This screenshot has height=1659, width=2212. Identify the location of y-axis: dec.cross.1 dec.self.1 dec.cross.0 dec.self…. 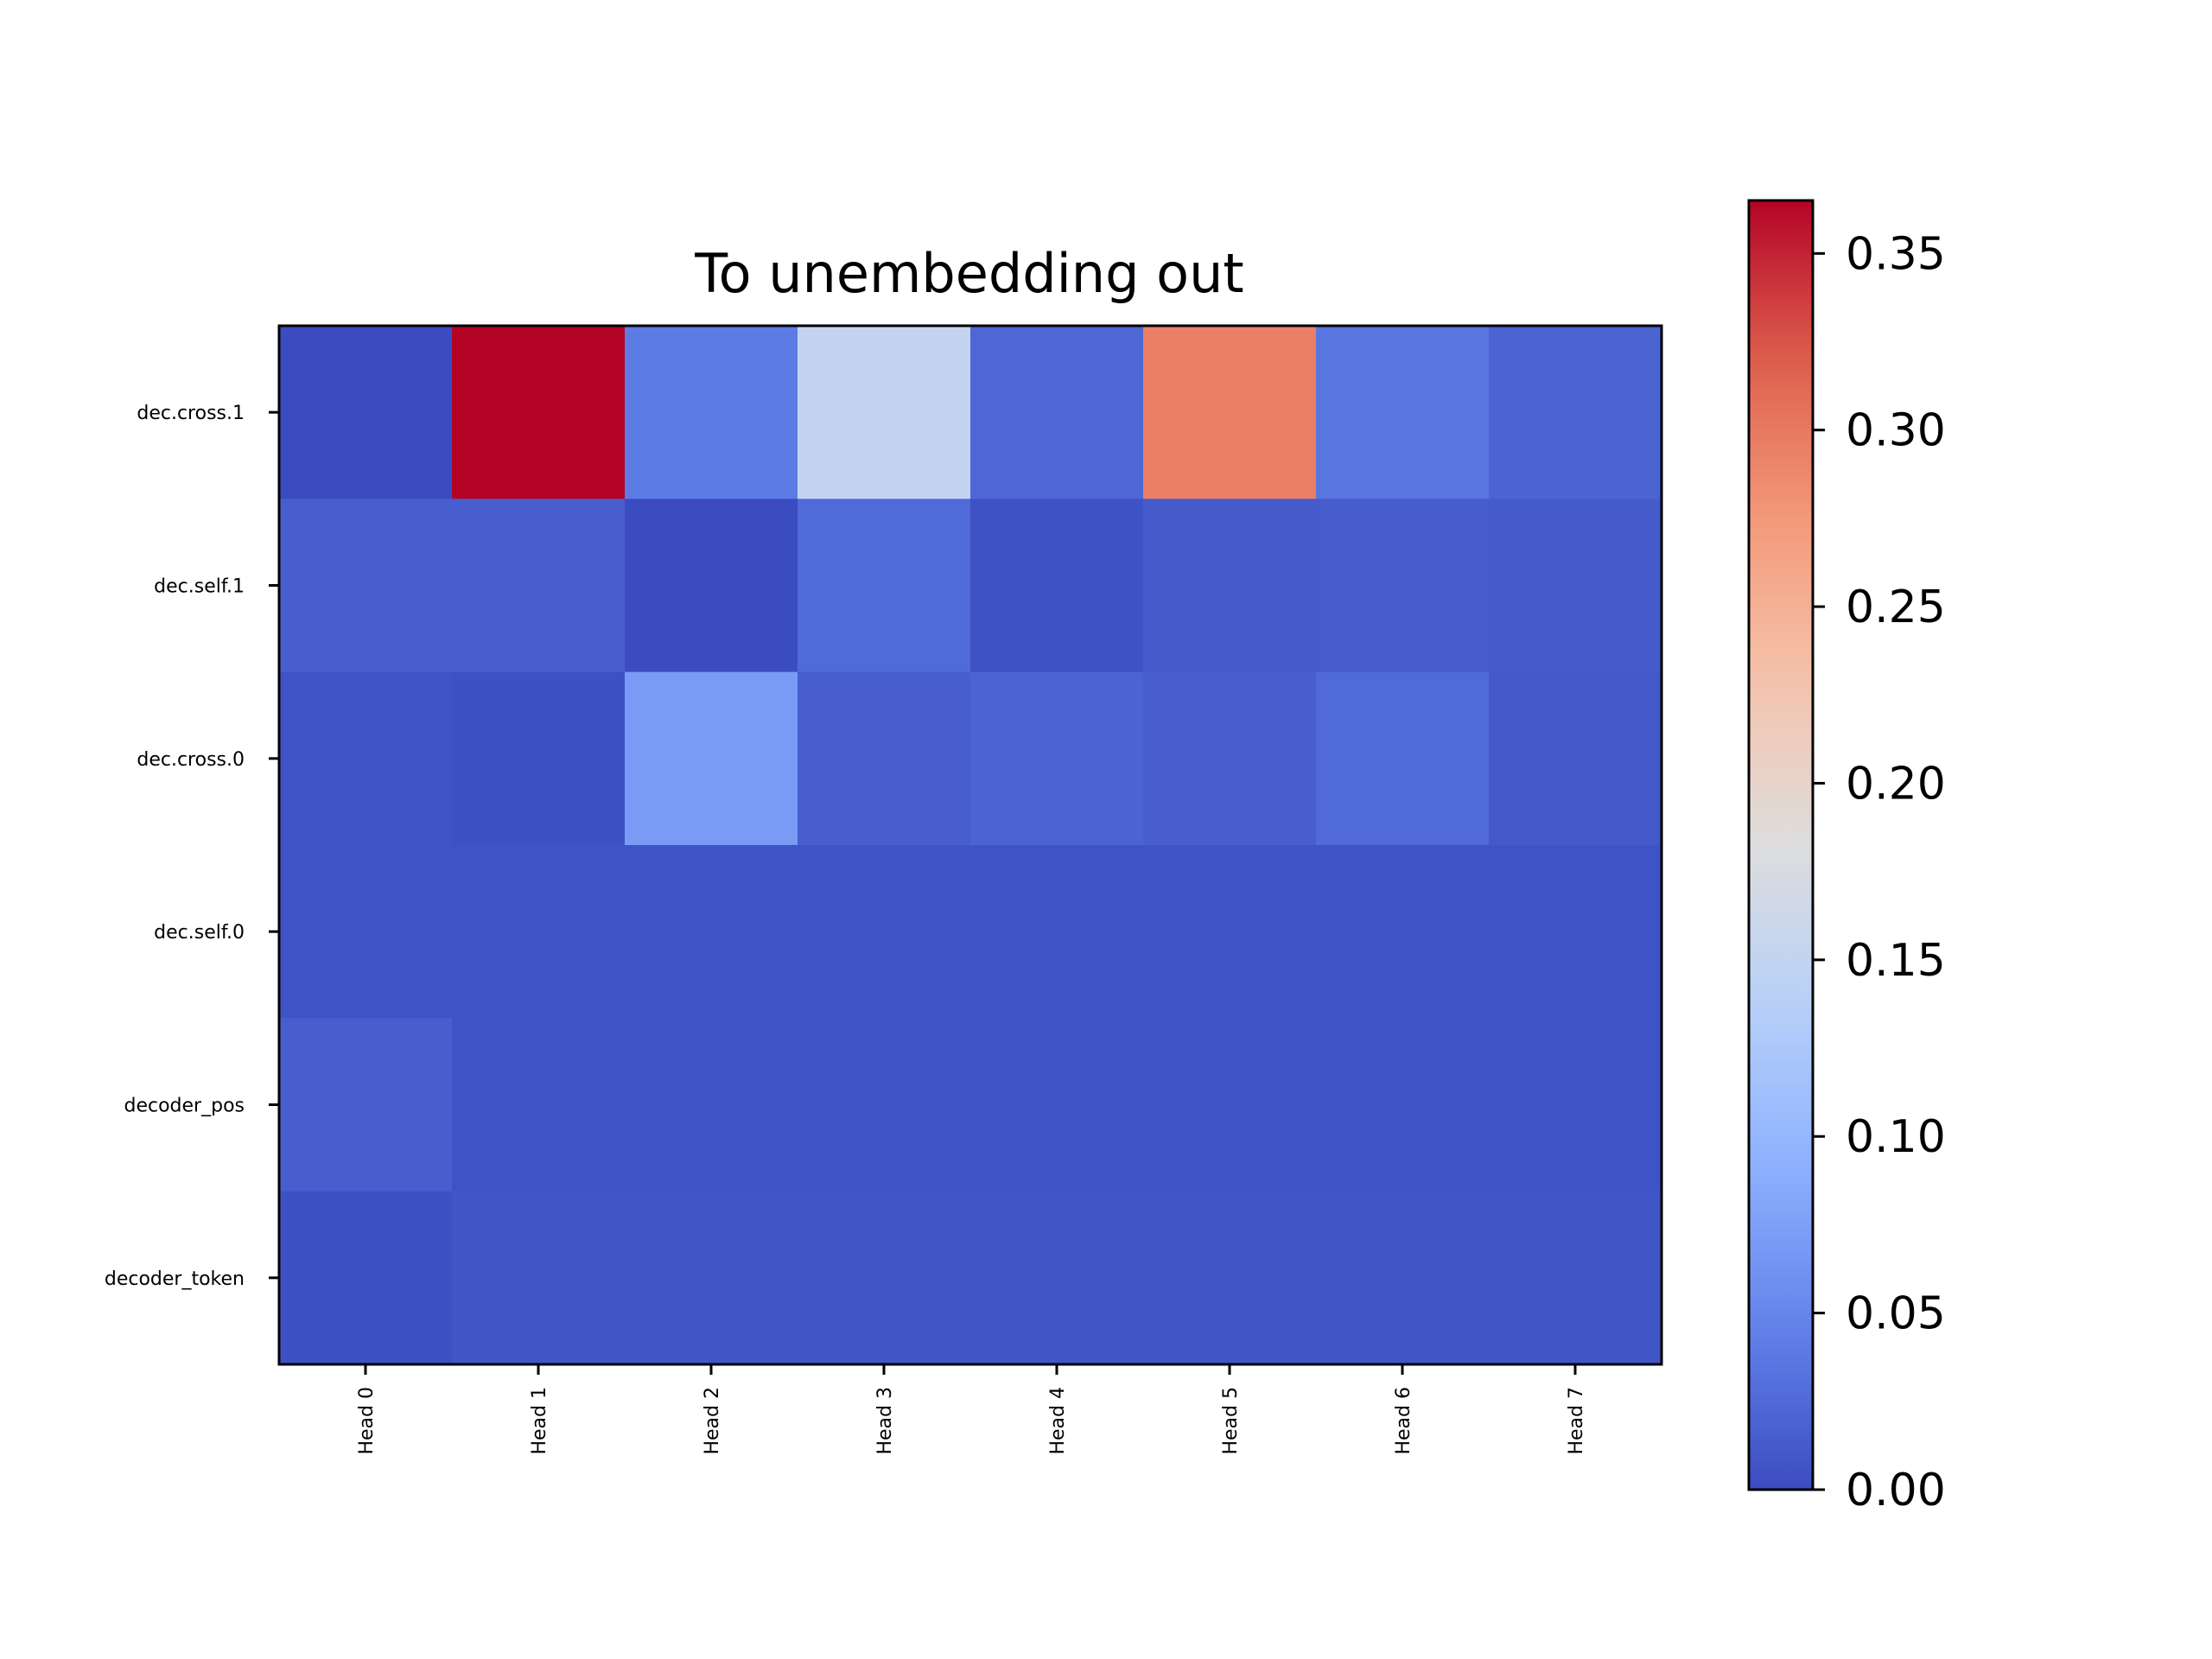
(192, 846).